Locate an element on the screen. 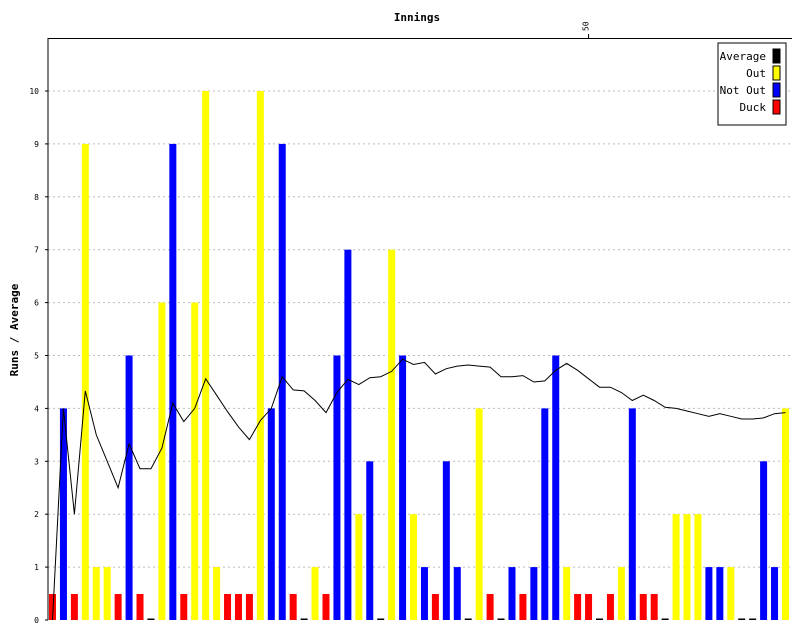 The image size is (800, 640). y-tick-label: 5 is located at coordinates (36, 356).